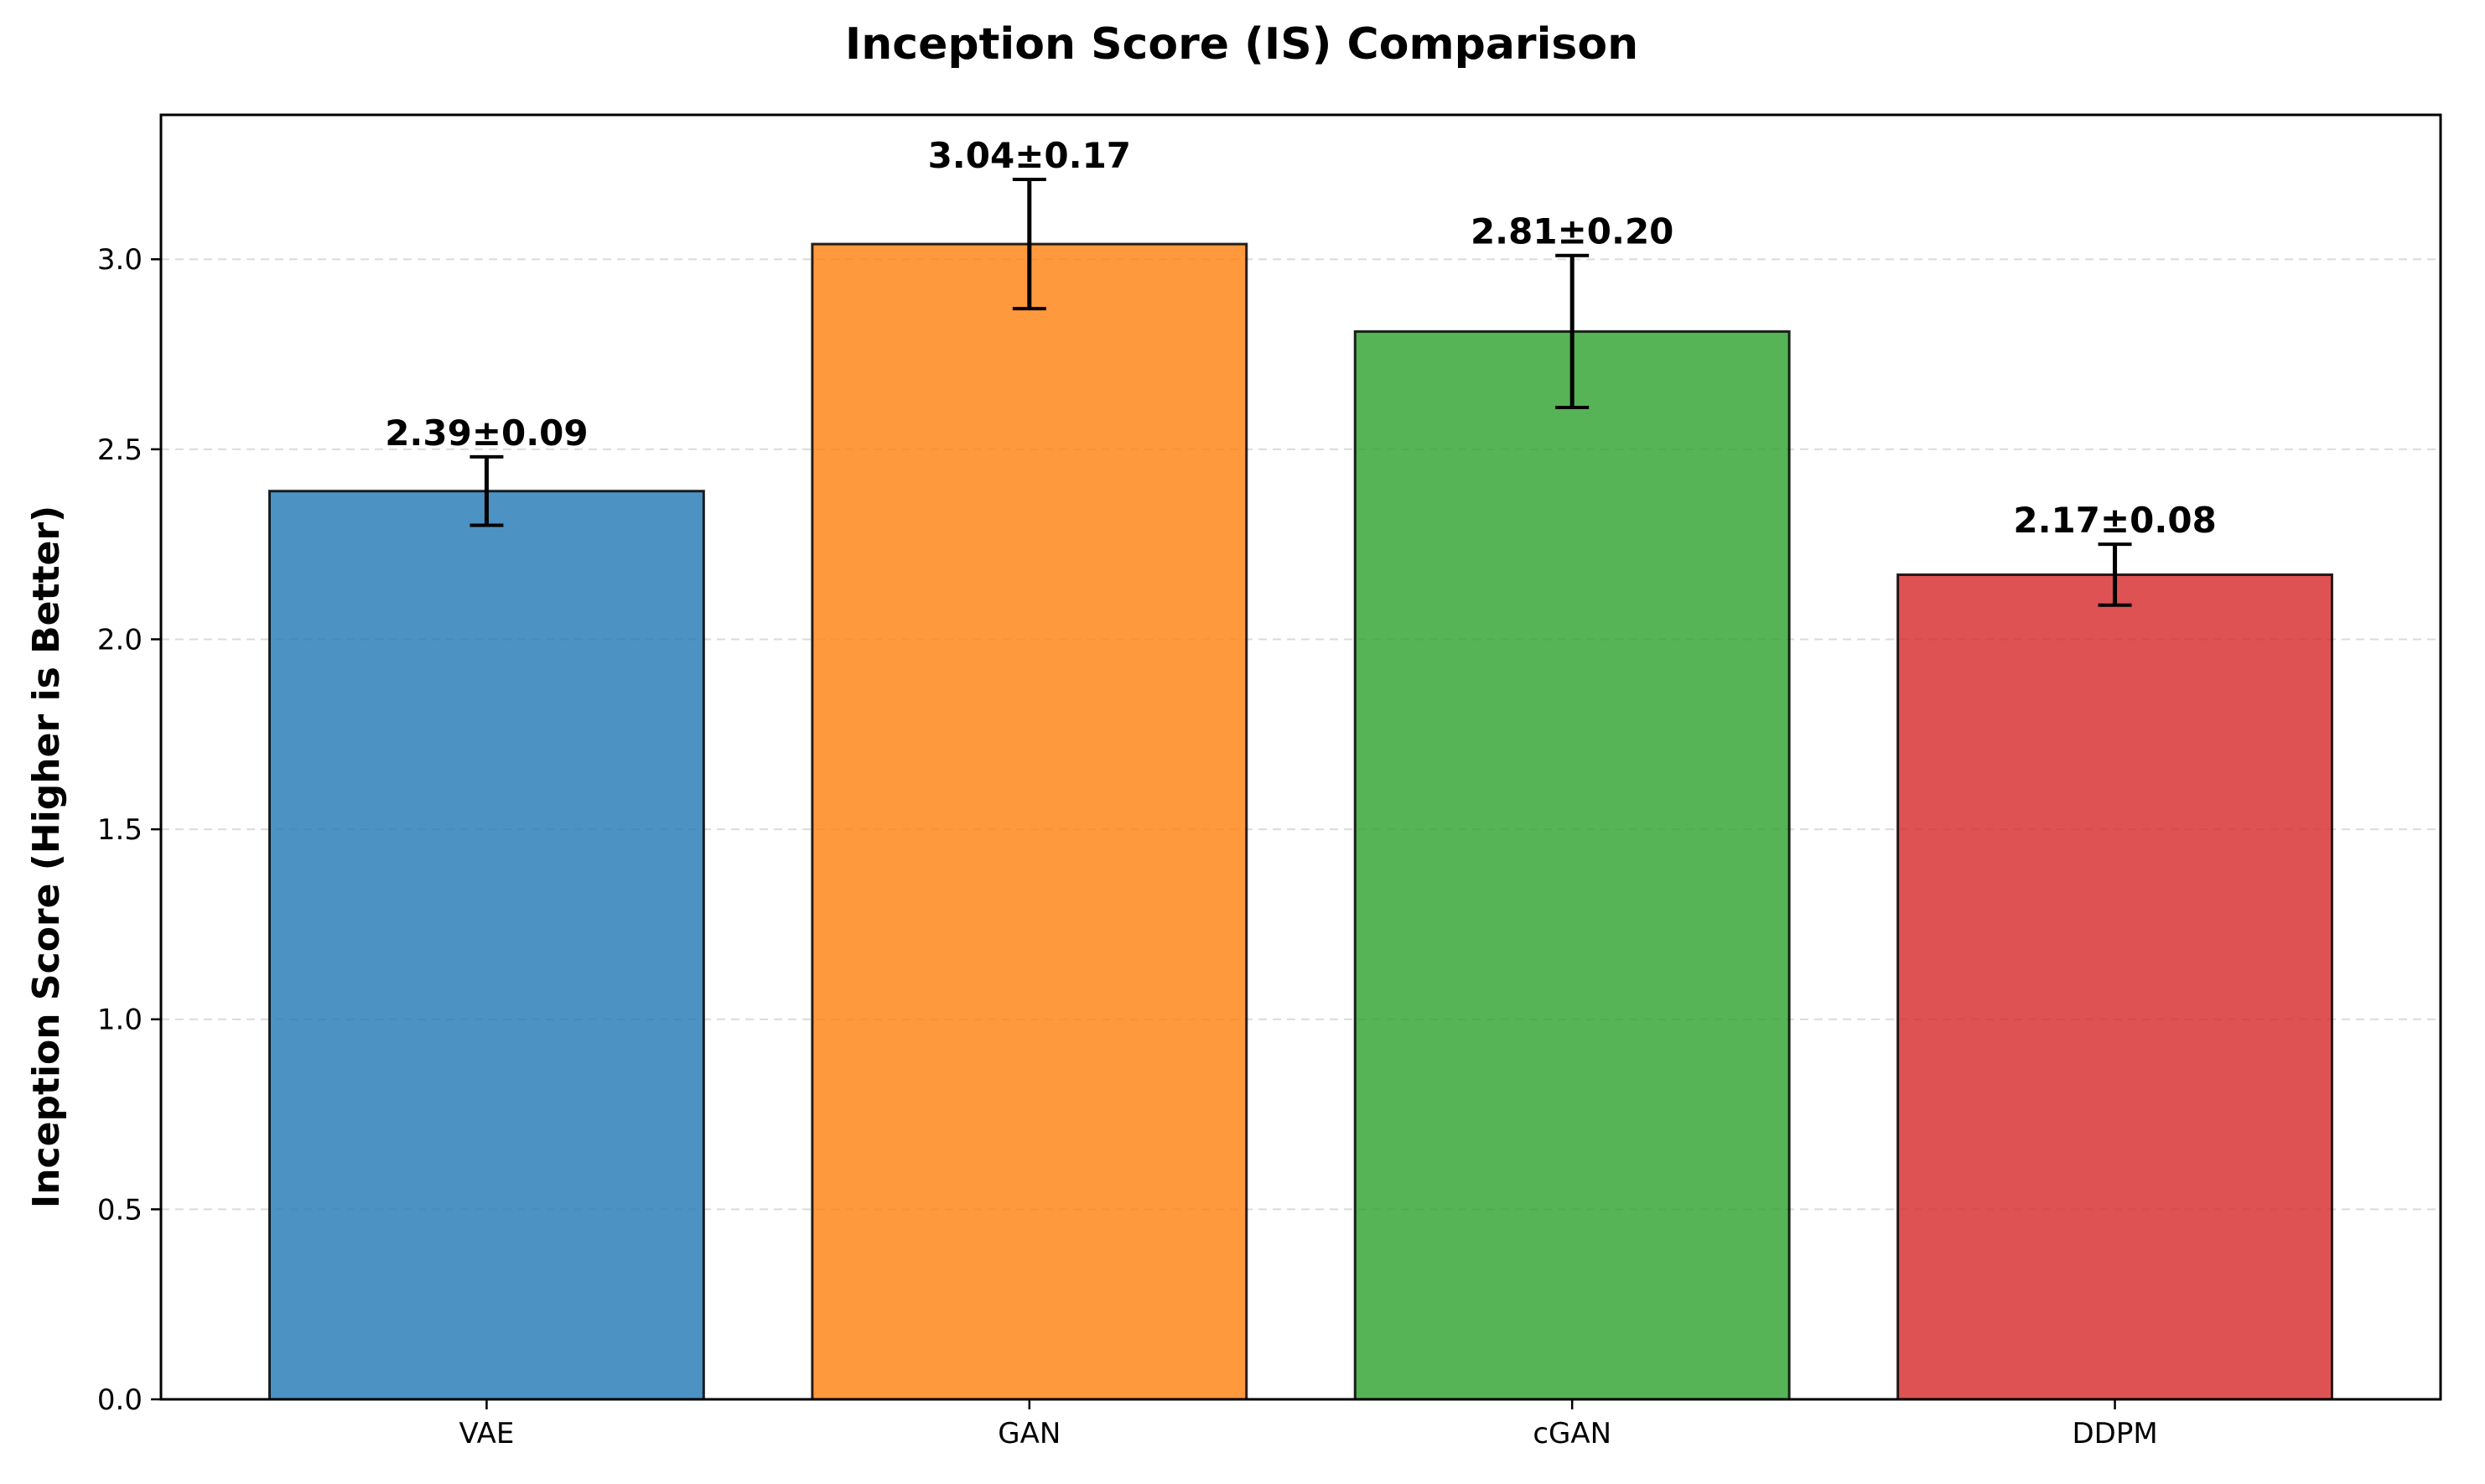 The height and width of the screenshot is (1484, 2485). What do you see at coordinates (120, 1400) in the screenshot?
I see `y-tick-label: 0.0` at bounding box center [120, 1400].